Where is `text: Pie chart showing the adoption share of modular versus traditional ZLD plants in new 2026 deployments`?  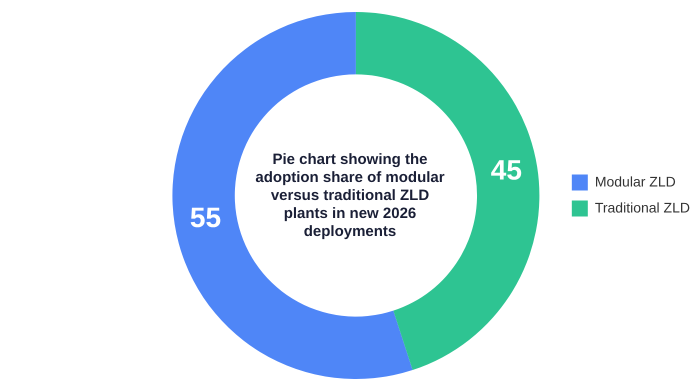
text: Pie chart showing the adoption share of modular versus traditional ZLD plants in new 2026 deployments is located at coordinates (350, 196).